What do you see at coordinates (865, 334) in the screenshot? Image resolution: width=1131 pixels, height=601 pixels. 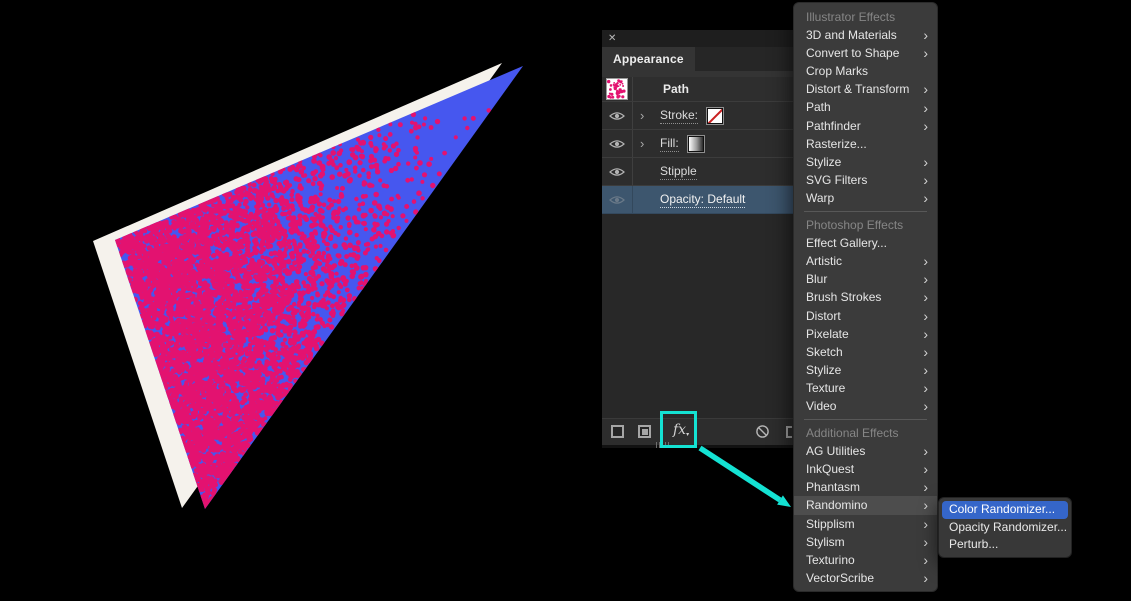 I see `menu-item-pixelate: Pixelate ›` at bounding box center [865, 334].